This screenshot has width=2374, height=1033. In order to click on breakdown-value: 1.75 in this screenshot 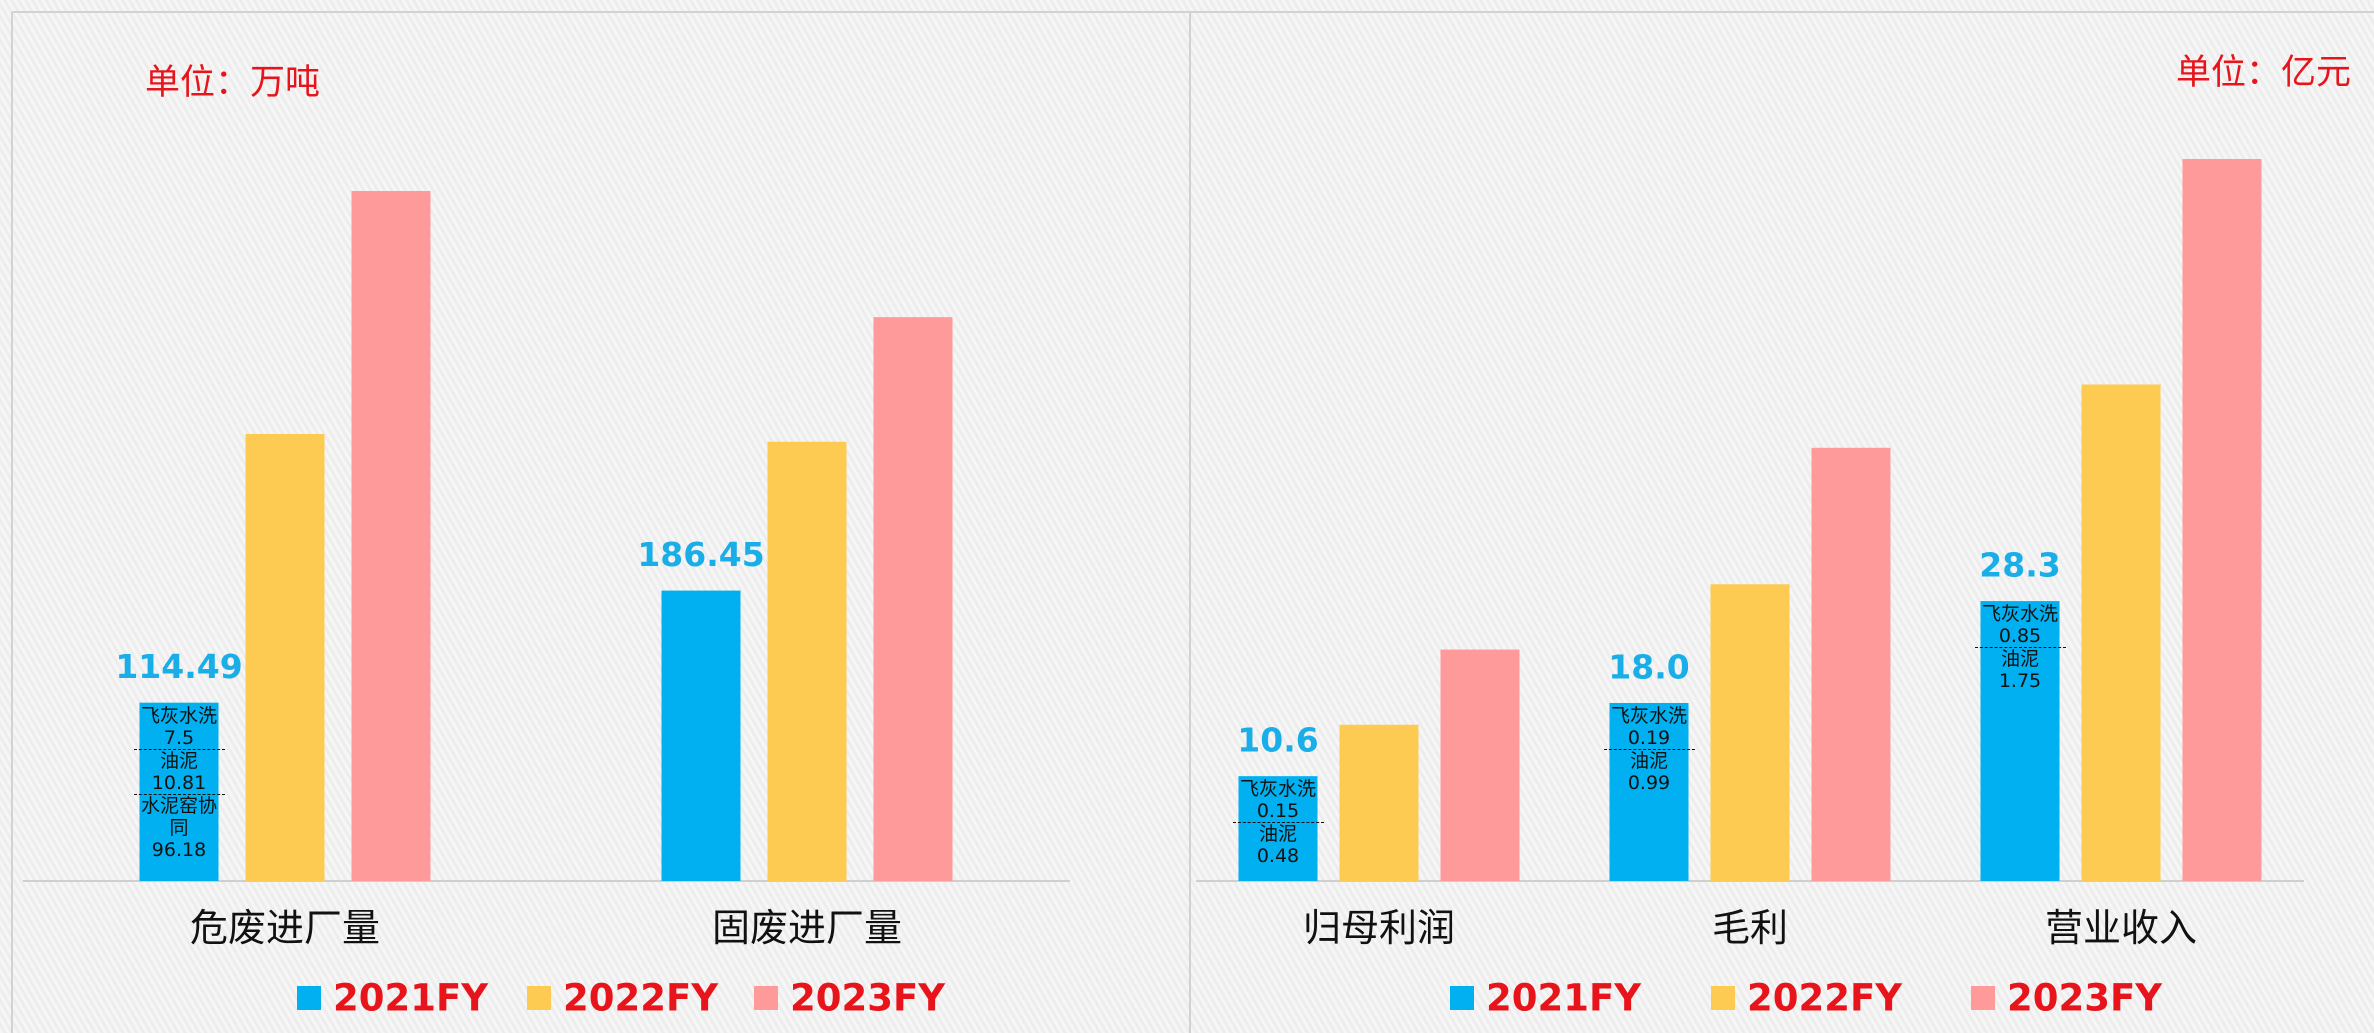, I will do `click(2020, 681)`.